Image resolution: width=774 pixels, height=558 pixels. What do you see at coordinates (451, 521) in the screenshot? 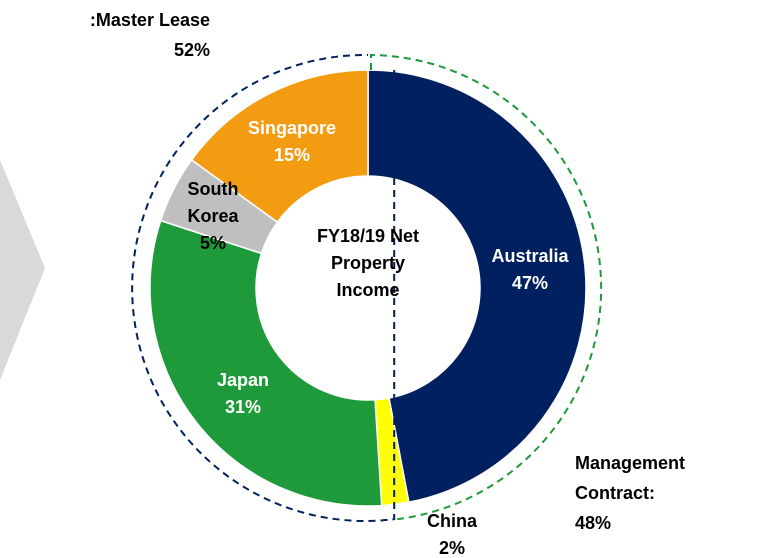
I see `category-label: China` at bounding box center [451, 521].